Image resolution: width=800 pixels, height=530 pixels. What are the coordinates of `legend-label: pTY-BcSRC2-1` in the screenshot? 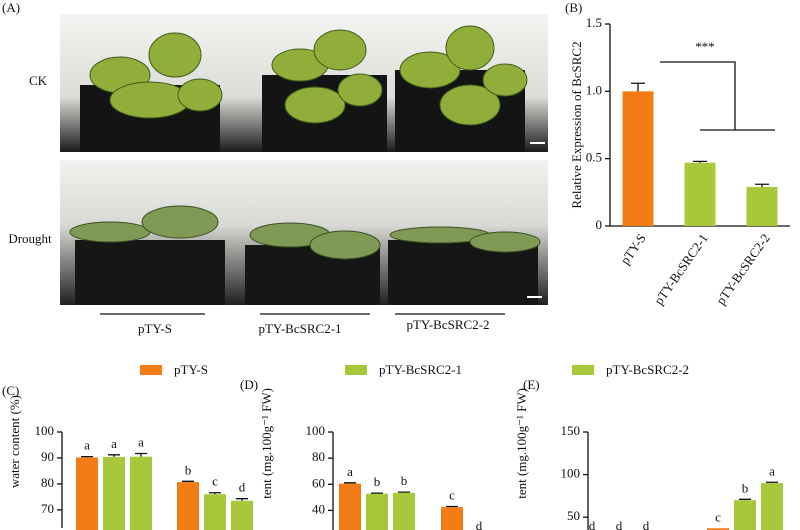 It's located at (420, 369).